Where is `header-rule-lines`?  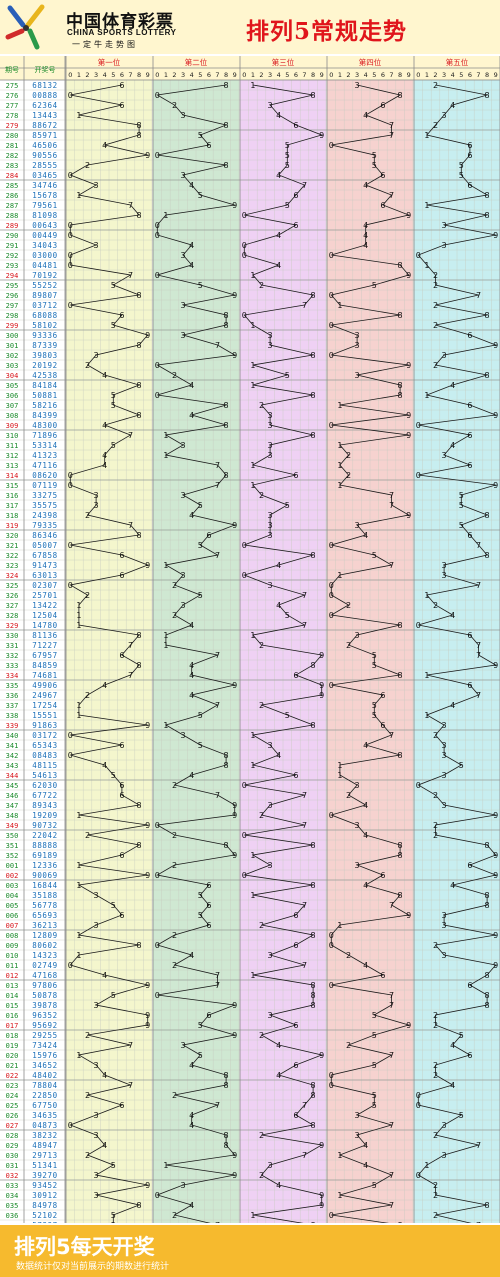
header-rule-lines is located at coordinates (250, 74).